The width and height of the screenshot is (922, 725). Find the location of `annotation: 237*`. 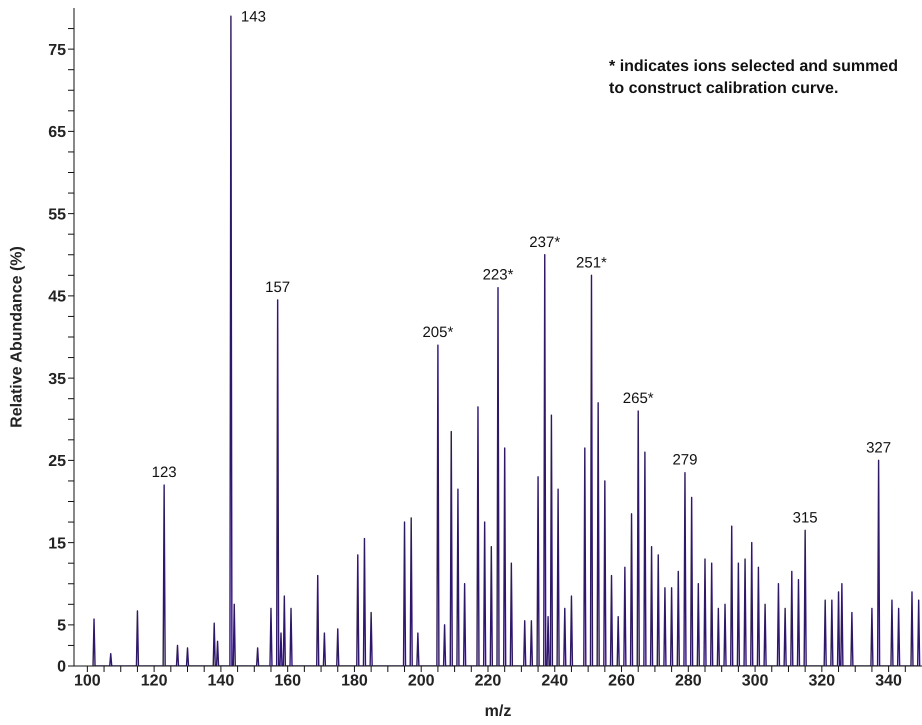

annotation: 237* is located at coordinates (544, 242).